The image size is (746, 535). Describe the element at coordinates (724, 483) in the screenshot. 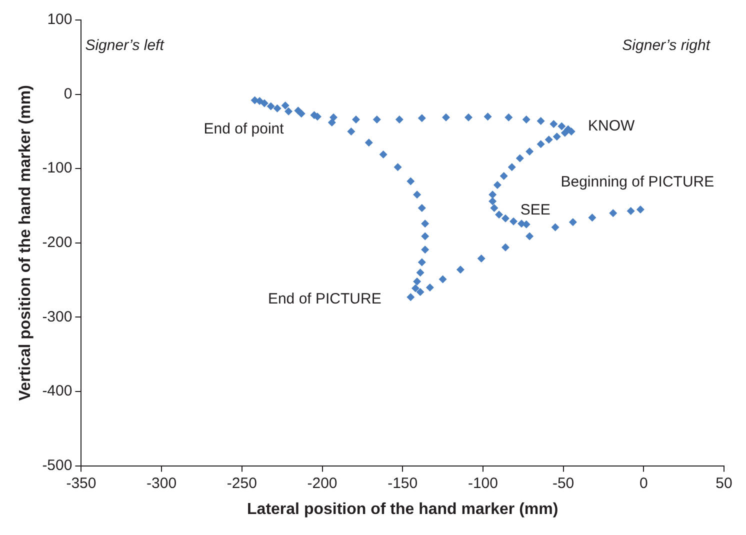

I see `x-tick-label: 50` at that location.